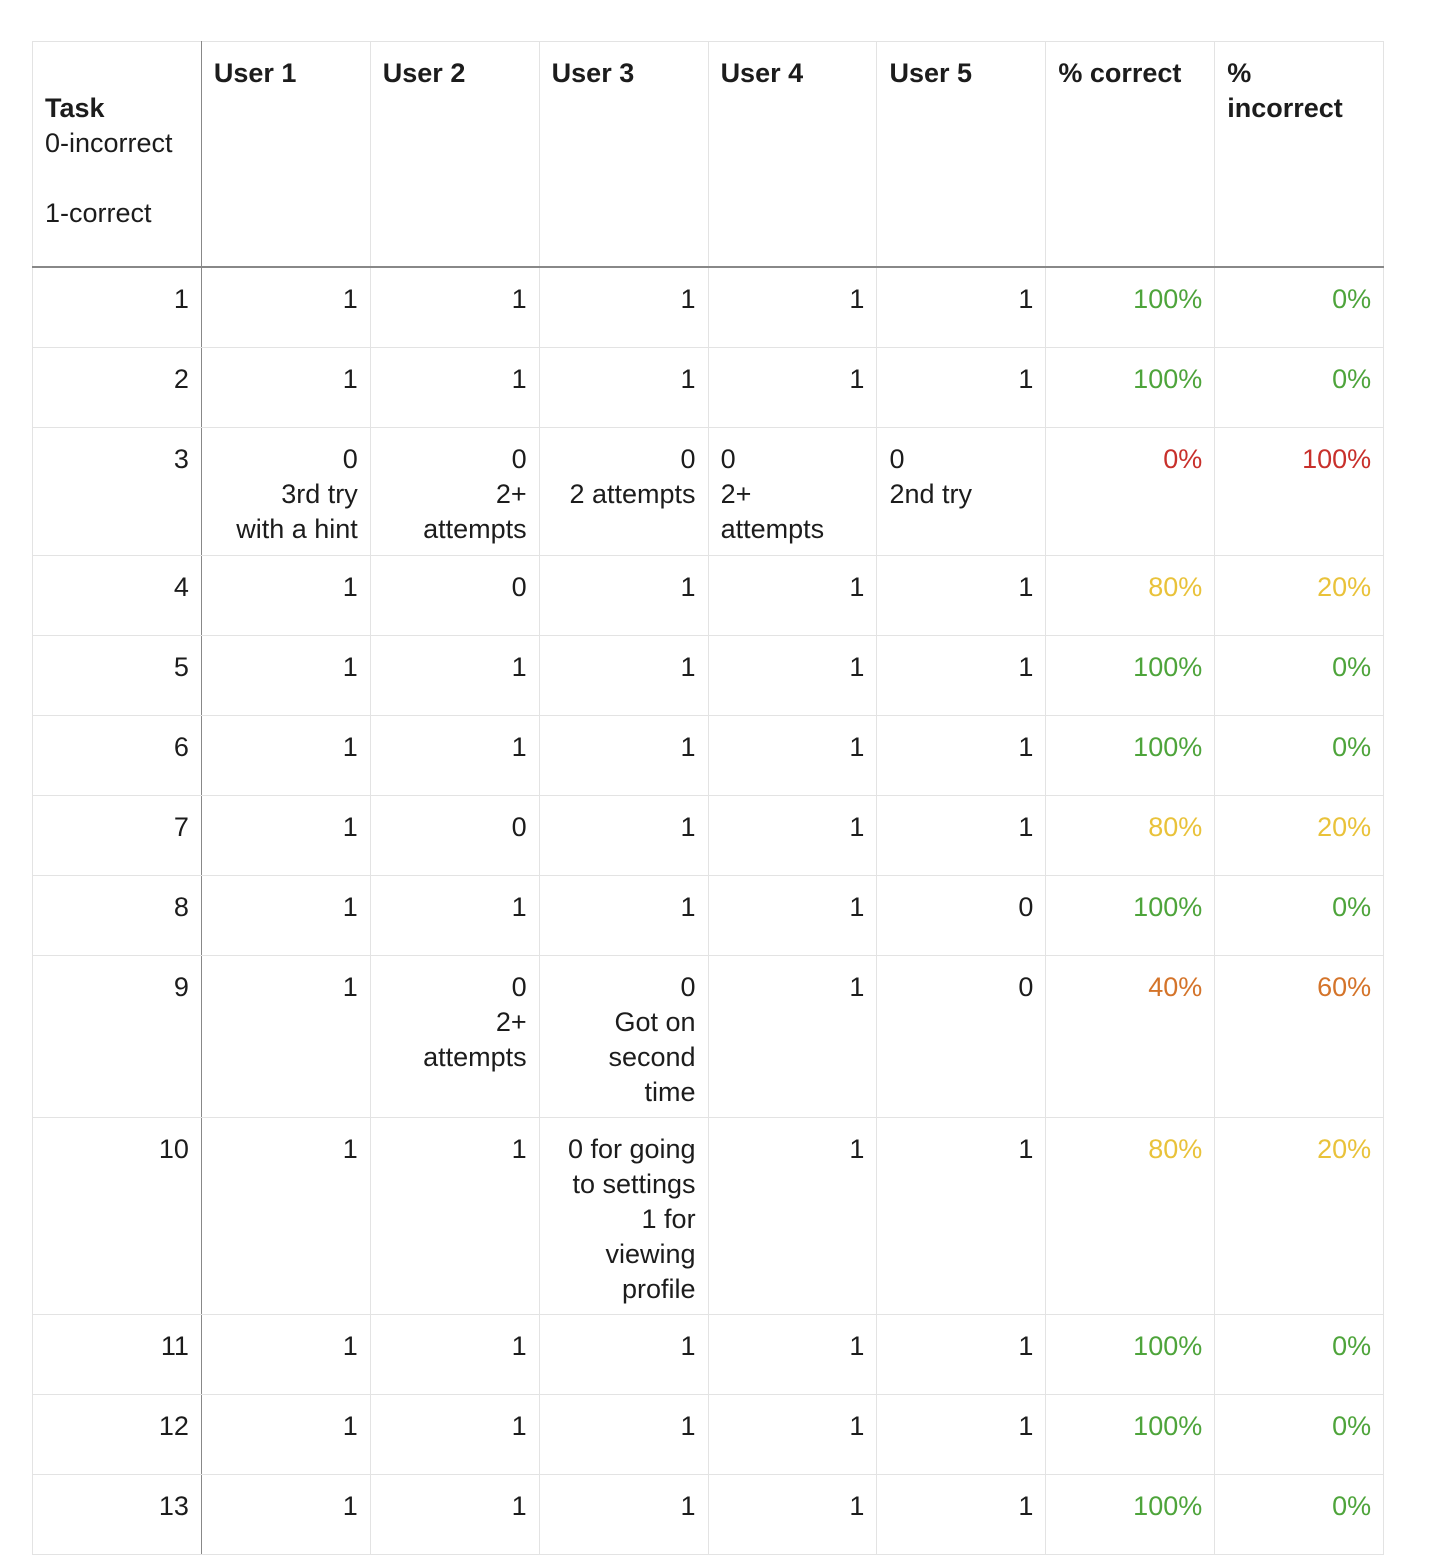 The height and width of the screenshot is (1555, 1440). Describe the element at coordinates (117, 387) in the screenshot. I see `cell-task: 2` at that location.